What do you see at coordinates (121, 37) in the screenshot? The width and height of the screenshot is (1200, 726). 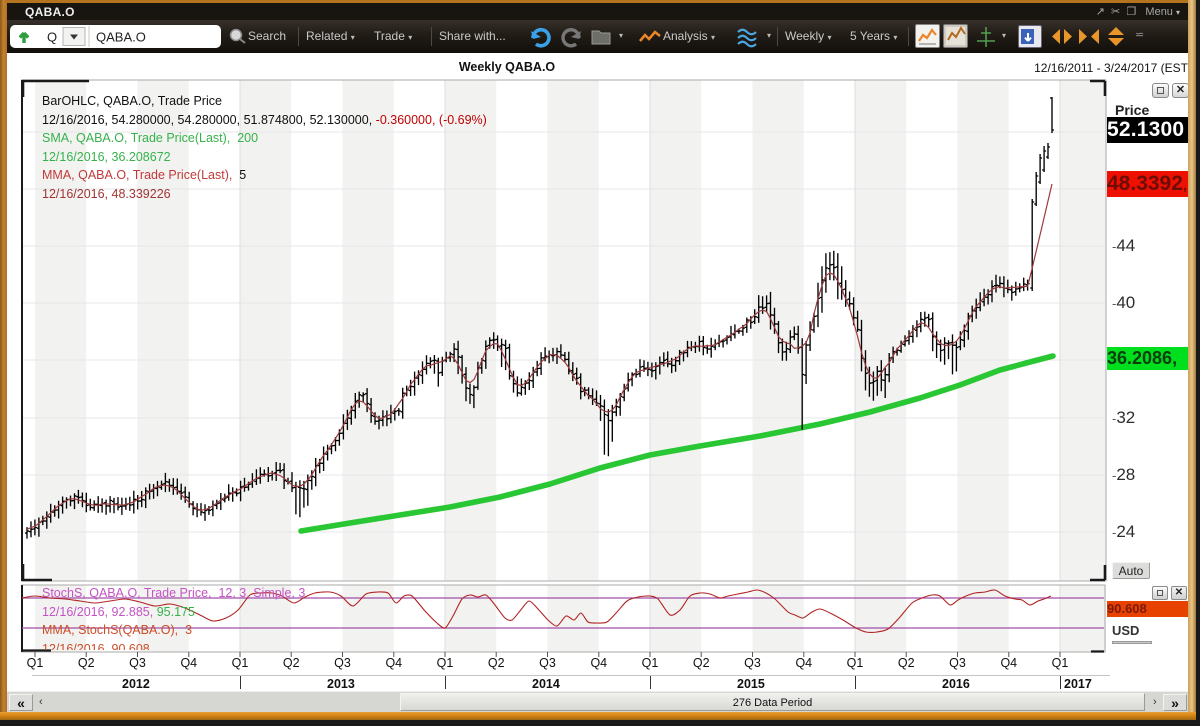 I see `svg-text: QABA.O` at bounding box center [121, 37].